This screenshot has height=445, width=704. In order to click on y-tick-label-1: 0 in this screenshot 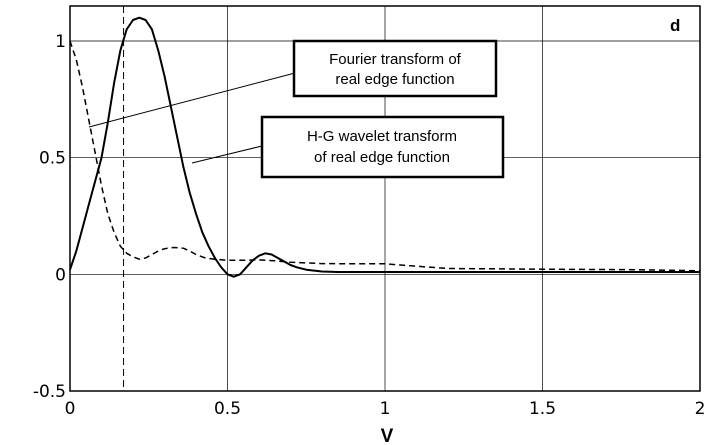, I will do `click(60, 275)`.